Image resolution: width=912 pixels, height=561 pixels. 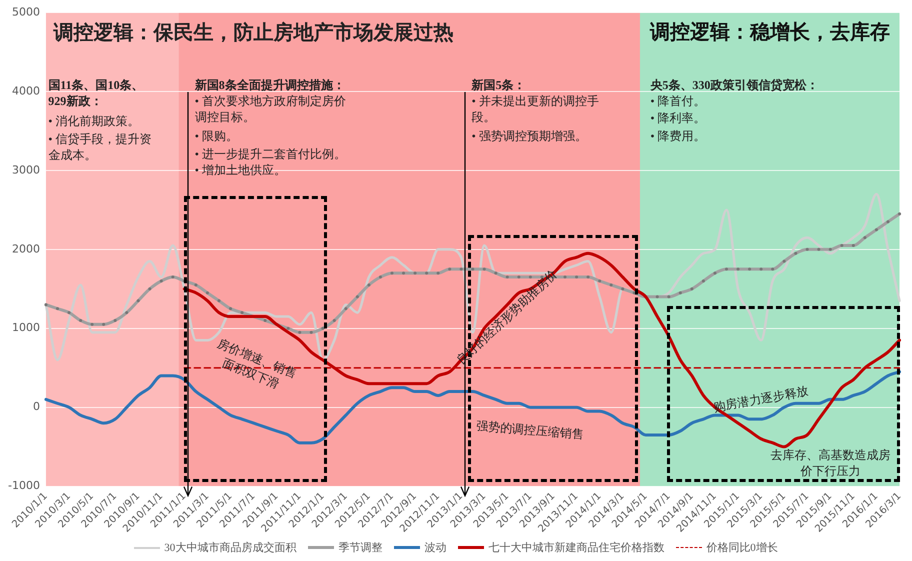 I want to click on annotation: • 降利率。, so click(x=678, y=118).